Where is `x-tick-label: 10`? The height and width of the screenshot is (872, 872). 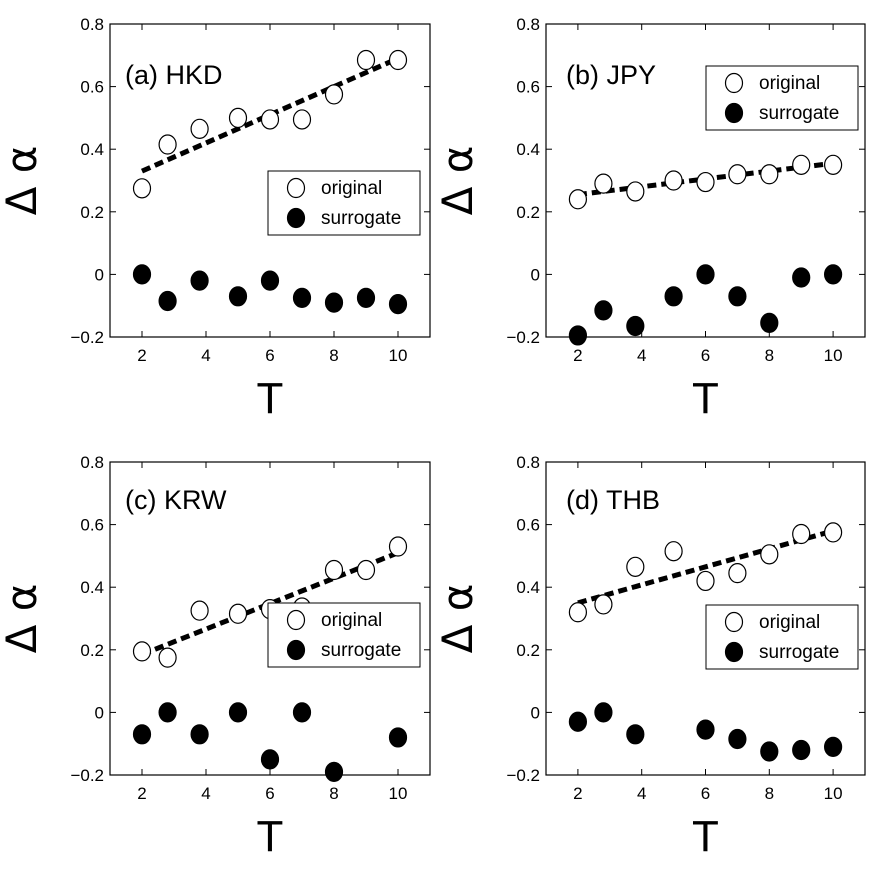 x-tick-label: 10 is located at coordinates (398, 793).